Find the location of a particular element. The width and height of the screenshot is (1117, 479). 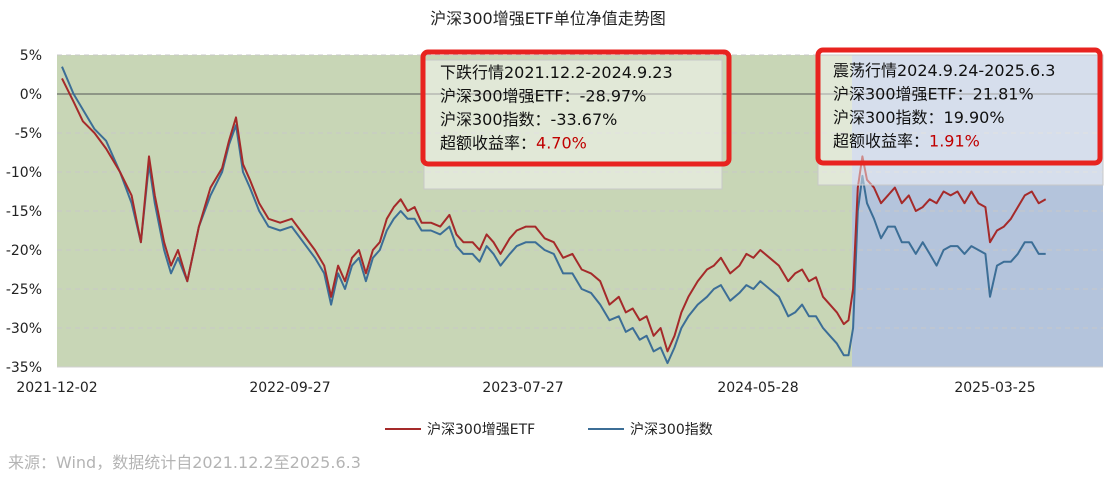

y-tick-label: -25% is located at coordinates (24, 290).